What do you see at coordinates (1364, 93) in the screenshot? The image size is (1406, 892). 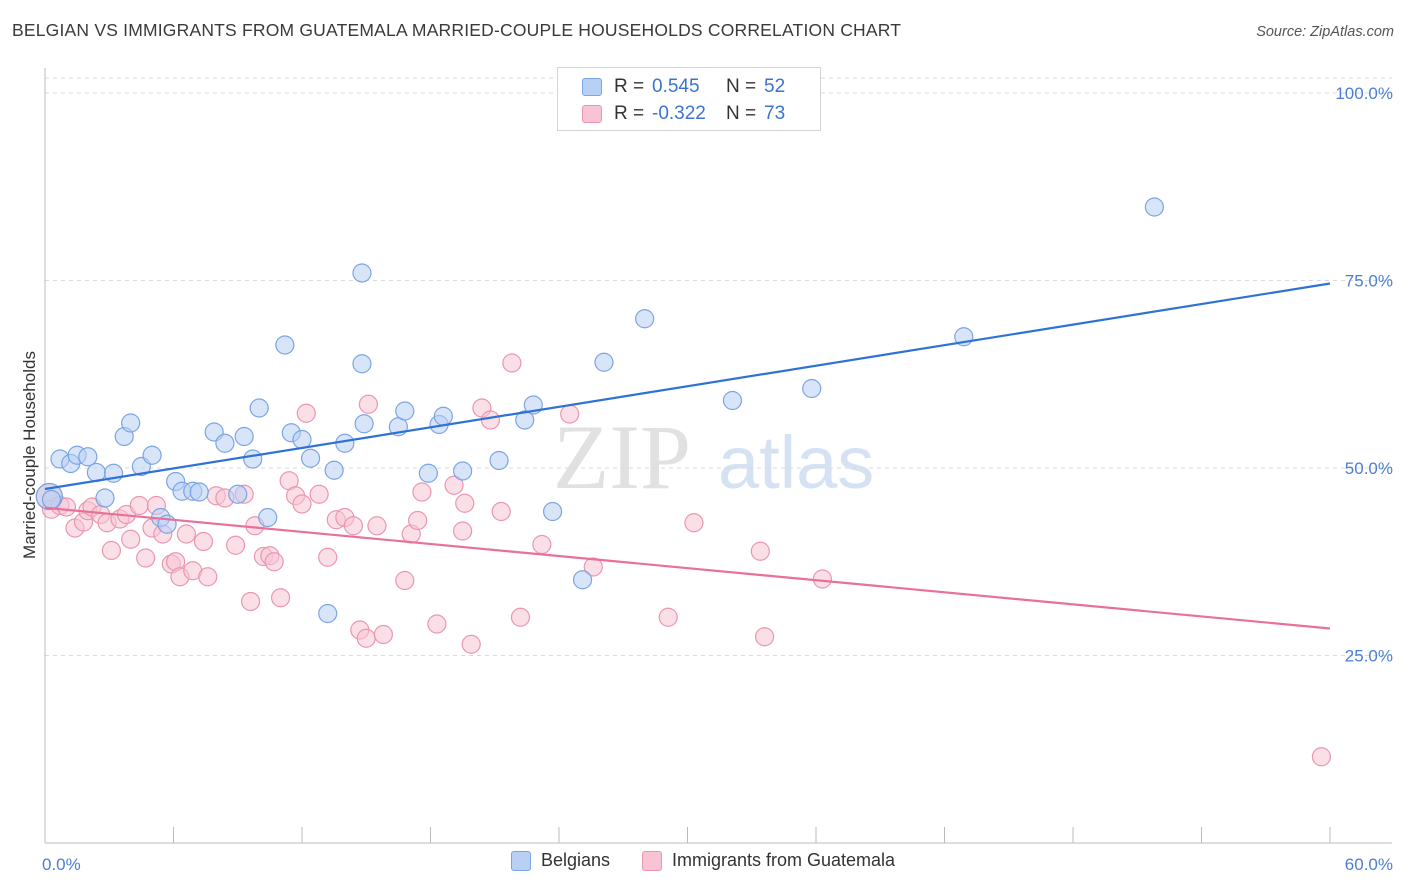 I see `y-tick-label: 100.0%` at bounding box center [1364, 93].